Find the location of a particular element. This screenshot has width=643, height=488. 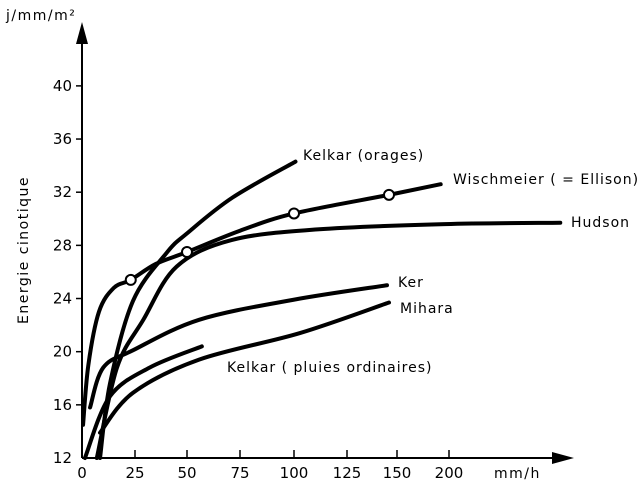

y-tick-label: 40 is located at coordinates (62, 86).